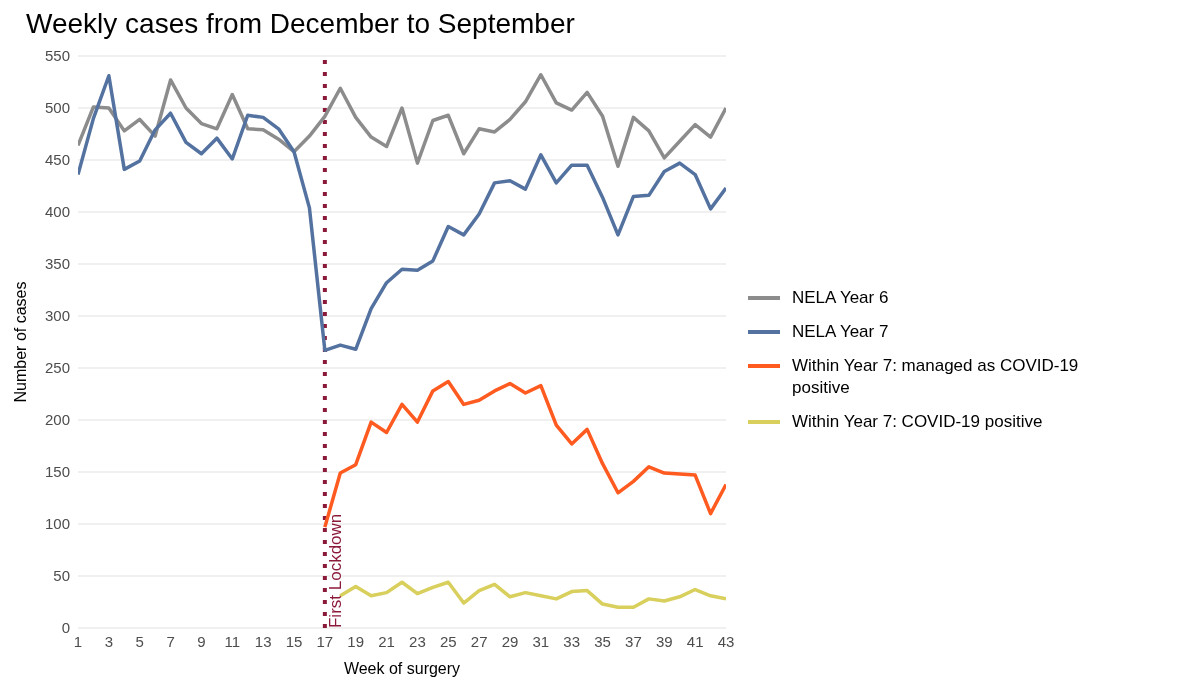  What do you see at coordinates (417, 641) in the screenshot?
I see `x-tick-label: 23` at bounding box center [417, 641].